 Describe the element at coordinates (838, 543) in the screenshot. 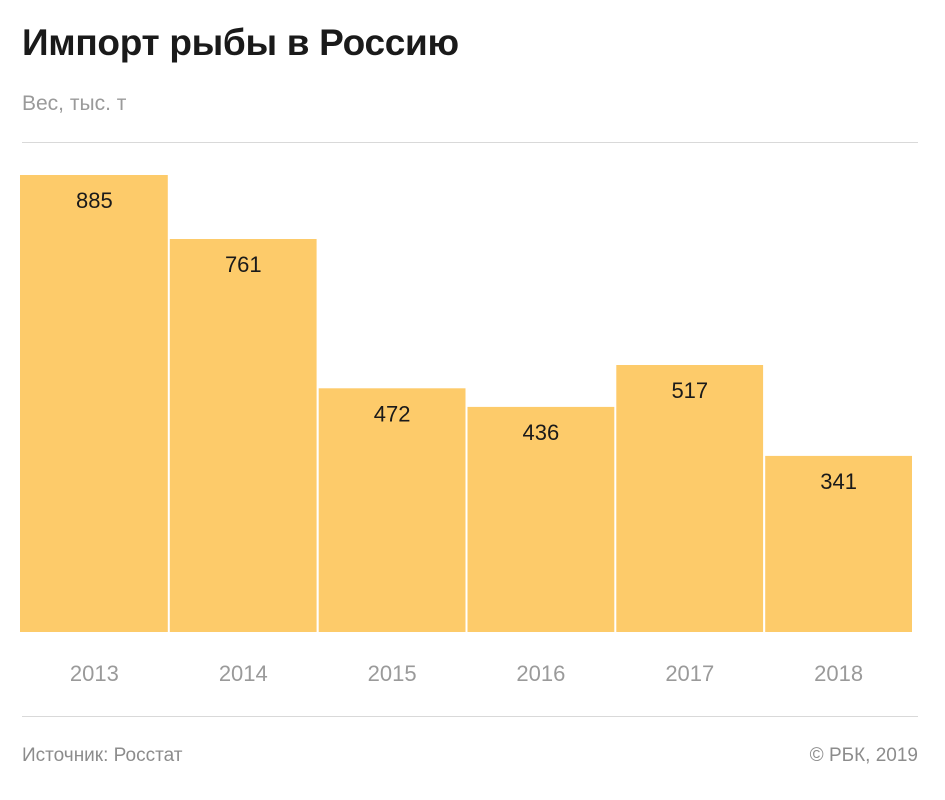

I see `bar-2018` at that location.